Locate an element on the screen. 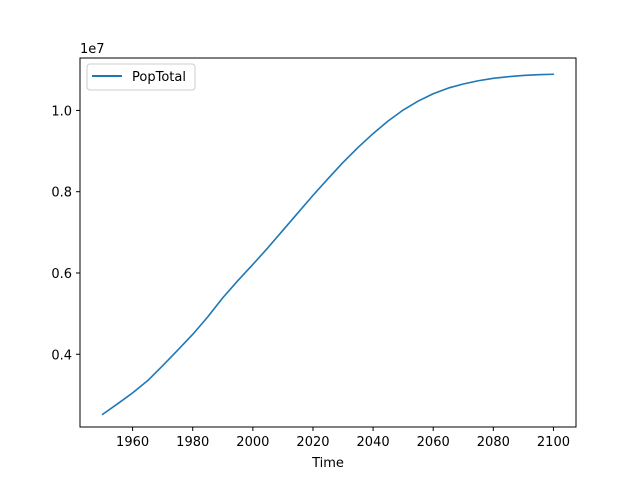 This screenshot has height=484, width=640. legend-box is located at coordinates (141, 77).